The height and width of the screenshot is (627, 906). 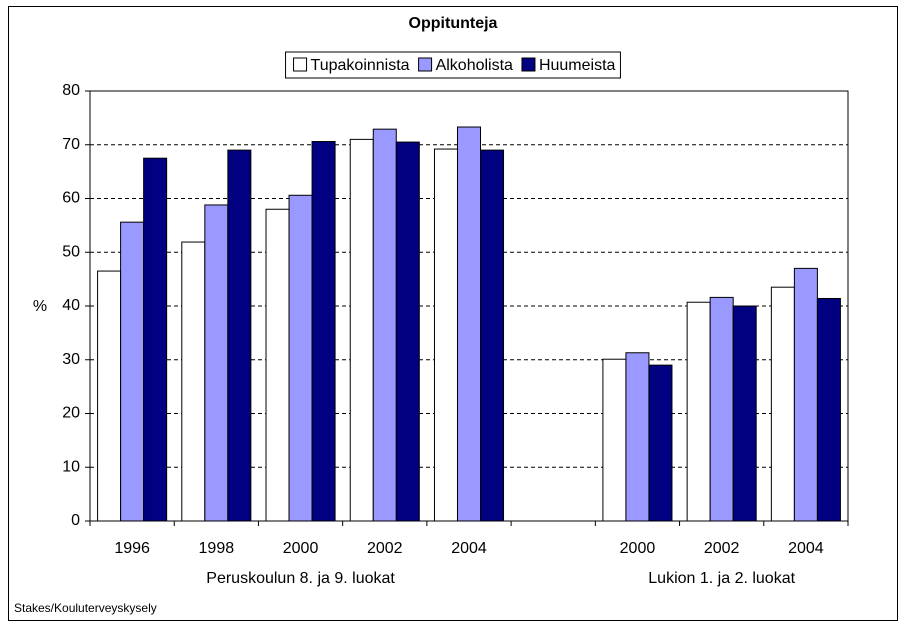 I want to click on x-tick-label: 1998, so click(x=217, y=548).